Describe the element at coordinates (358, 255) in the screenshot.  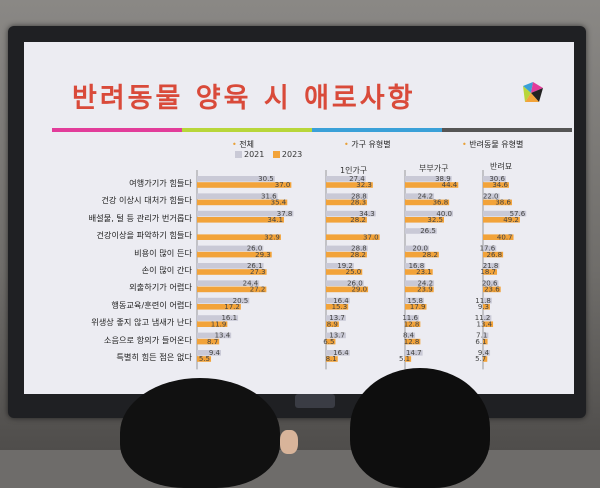
I see `data-label: 28.2` at that location.